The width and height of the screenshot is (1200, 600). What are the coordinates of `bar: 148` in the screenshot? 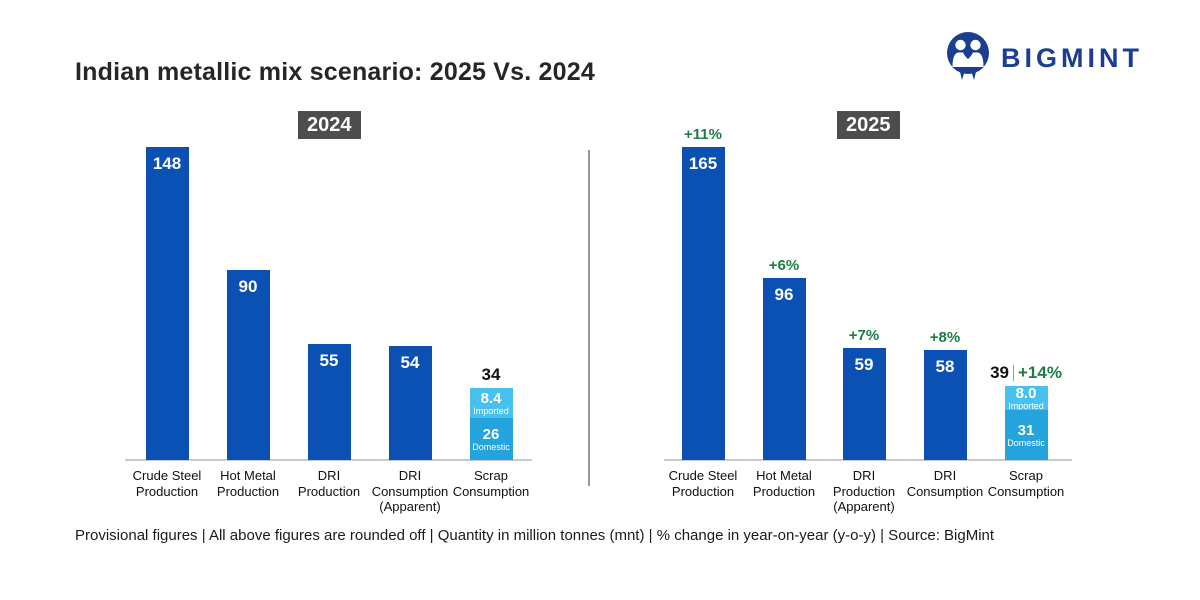 It's located at (167, 303).